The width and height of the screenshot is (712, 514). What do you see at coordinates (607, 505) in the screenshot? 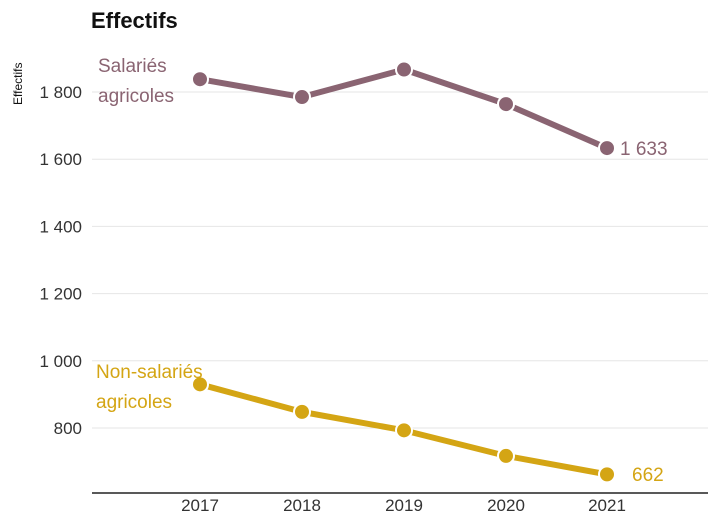
I see `x-tick-label: 2021` at bounding box center [607, 505].